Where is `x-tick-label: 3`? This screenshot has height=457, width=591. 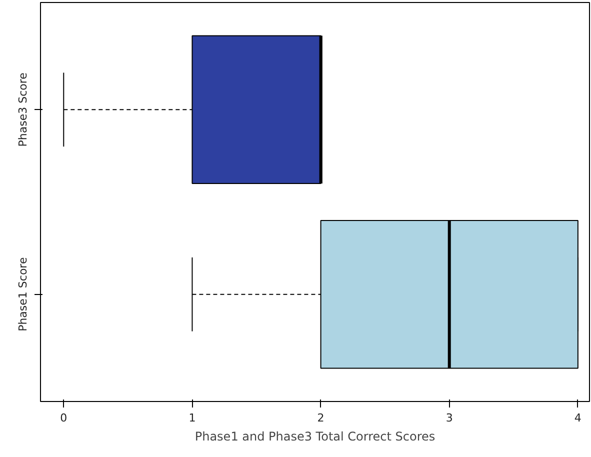 x-tick-label: 3 is located at coordinates (449, 418).